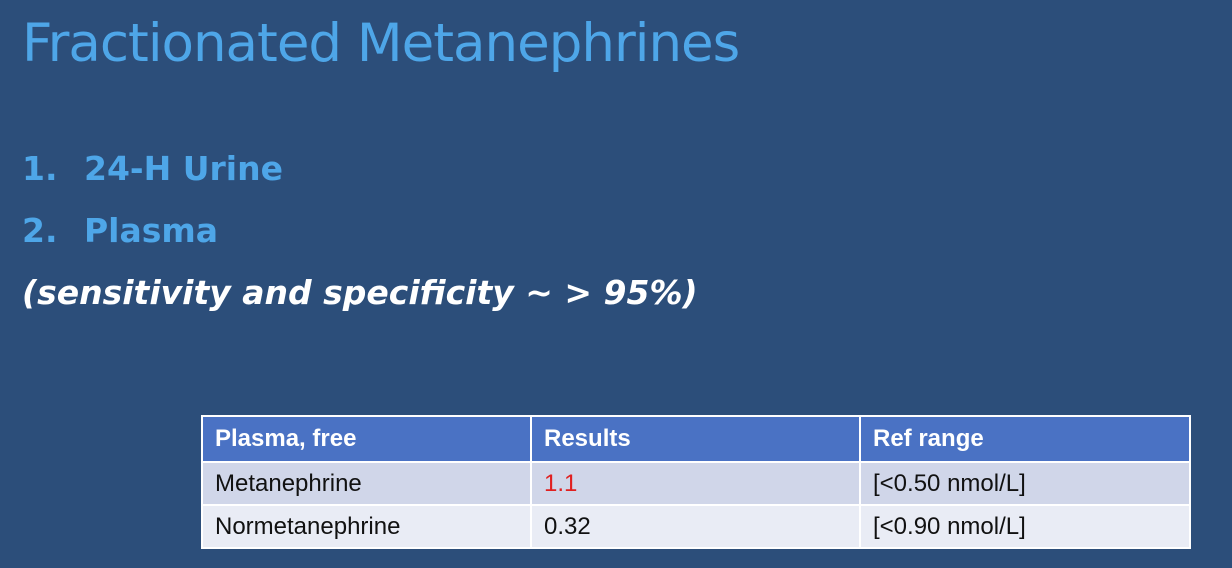 Image resolution: width=1232 pixels, height=568 pixels. What do you see at coordinates (183, 168) in the screenshot?
I see `list-text: 24-H Urine` at bounding box center [183, 168].